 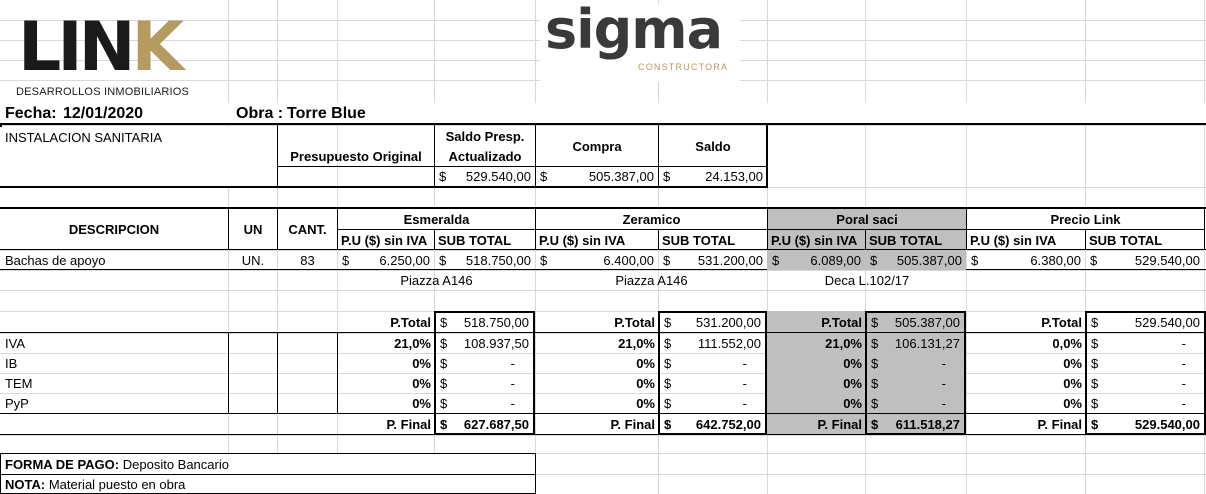 What do you see at coordinates (852, 383) in the screenshot?
I see `poral-tem-pct: 0%` at bounding box center [852, 383].